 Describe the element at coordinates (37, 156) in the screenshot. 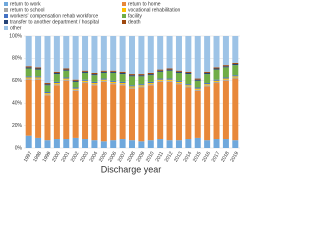

I see `x-tick-label: 1998` at that location.